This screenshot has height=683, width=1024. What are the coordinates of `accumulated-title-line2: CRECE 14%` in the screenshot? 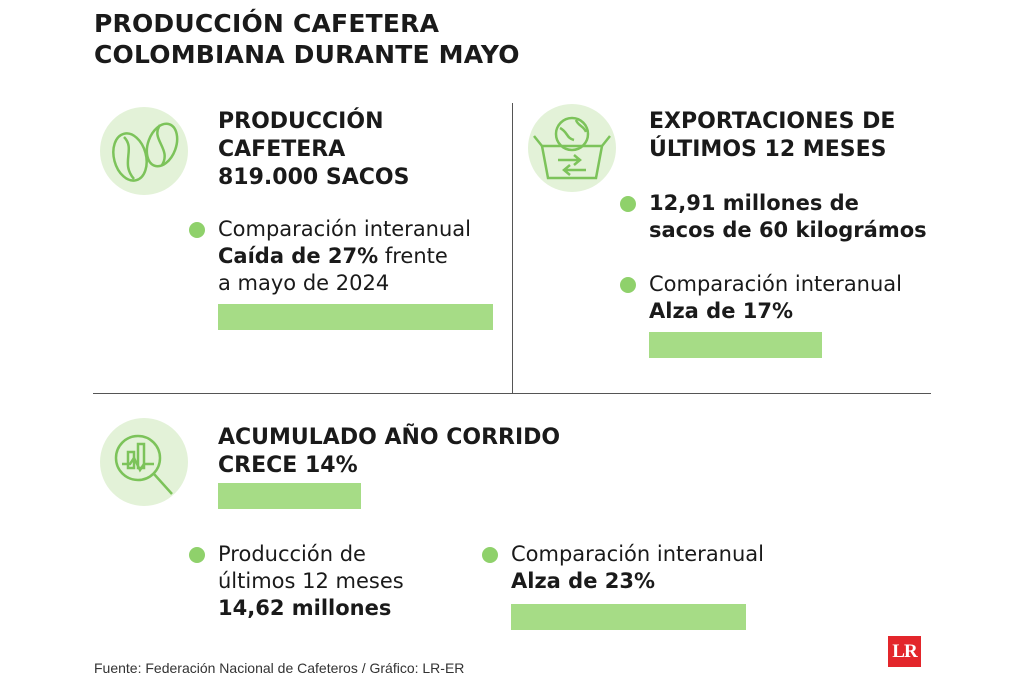 It's located at (288, 465).